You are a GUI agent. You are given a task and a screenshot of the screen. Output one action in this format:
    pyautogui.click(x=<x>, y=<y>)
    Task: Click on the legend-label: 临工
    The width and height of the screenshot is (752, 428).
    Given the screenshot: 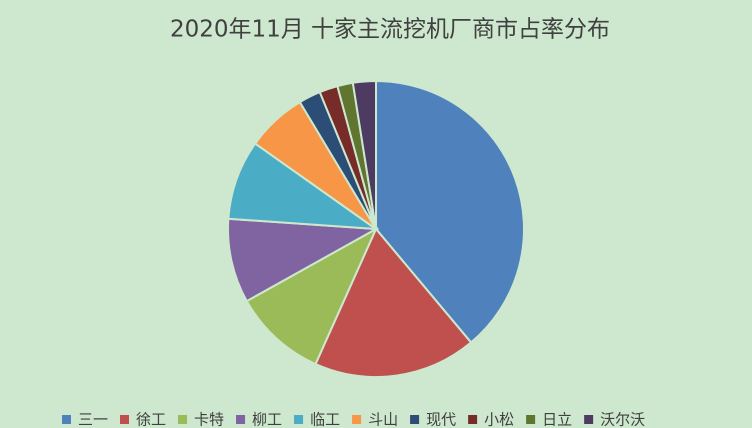 What is the action you would take?
    pyautogui.click(x=325, y=419)
    